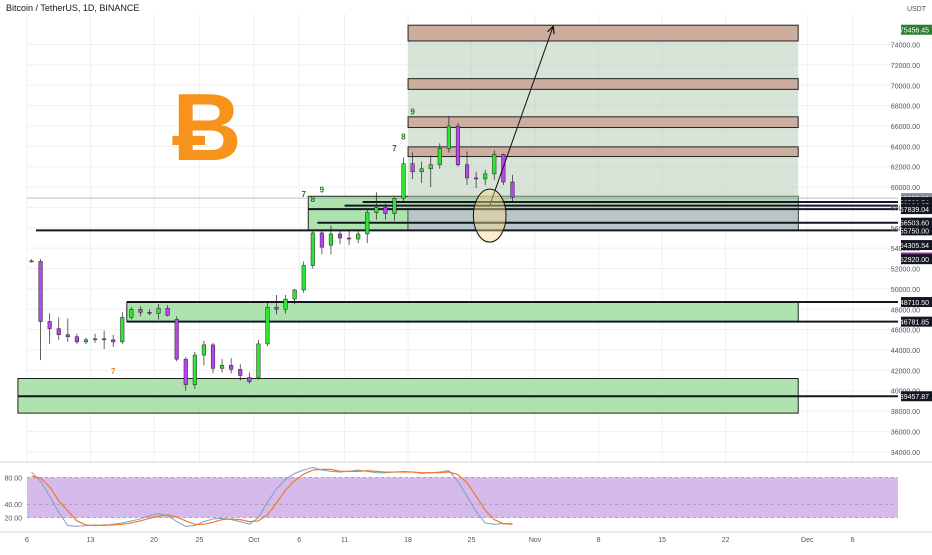  I want to click on price-label: 39457.87, so click(914, 397).